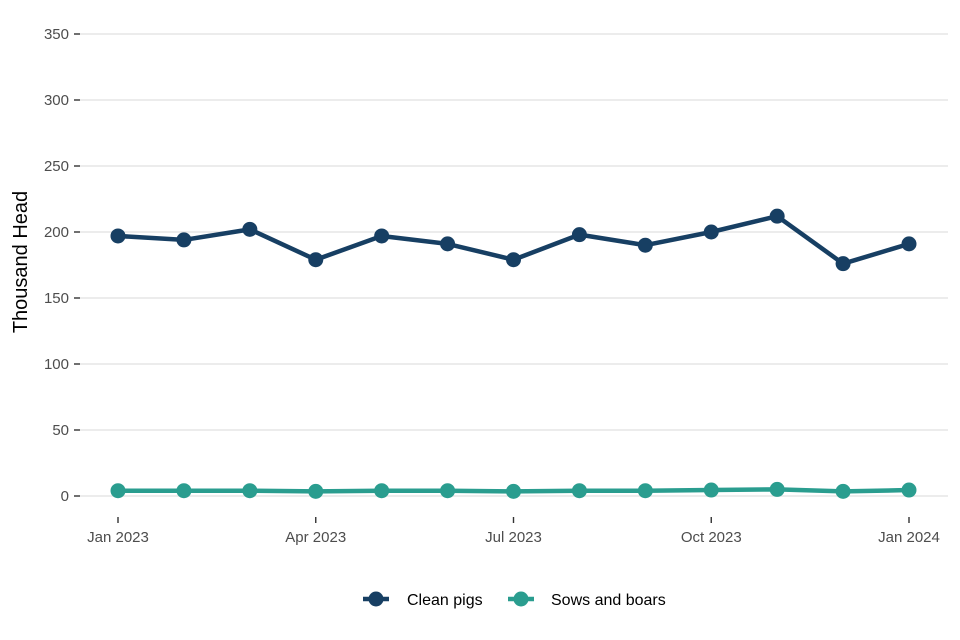 This screenshot has height=640, width=960. I want to click on y-tick-label: 150, so click(56, 298).